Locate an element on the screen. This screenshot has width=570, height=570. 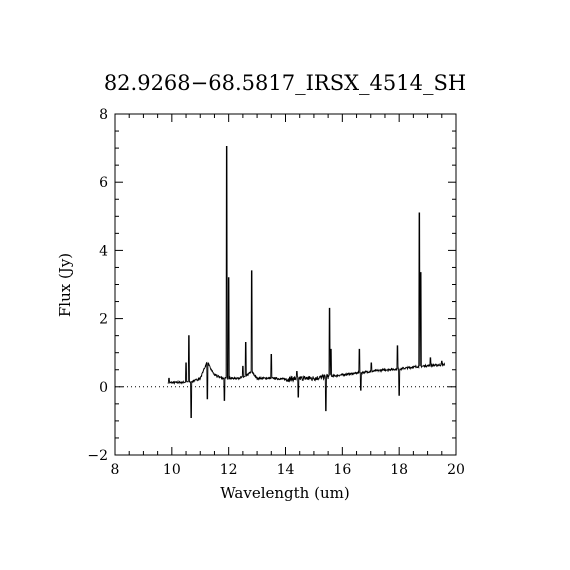
chart-title: 82.9268−68.5817_IRSX_4514_SH is located at coordinates (285, 83).